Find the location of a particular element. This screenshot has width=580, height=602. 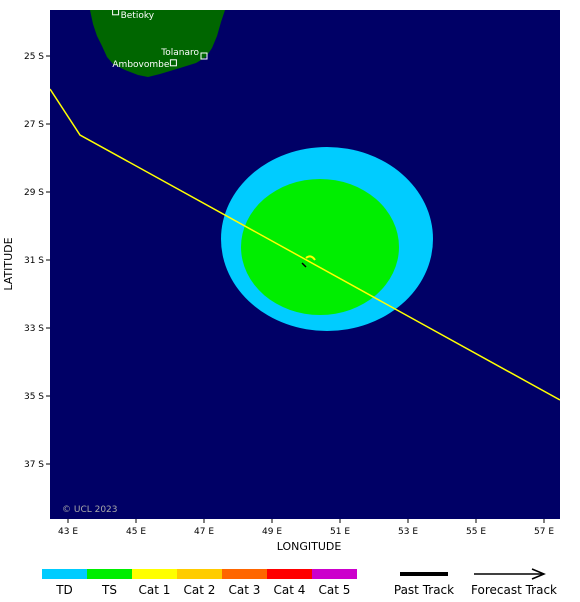

x-tick-label: 57 E is located at coordinates (544, 532).